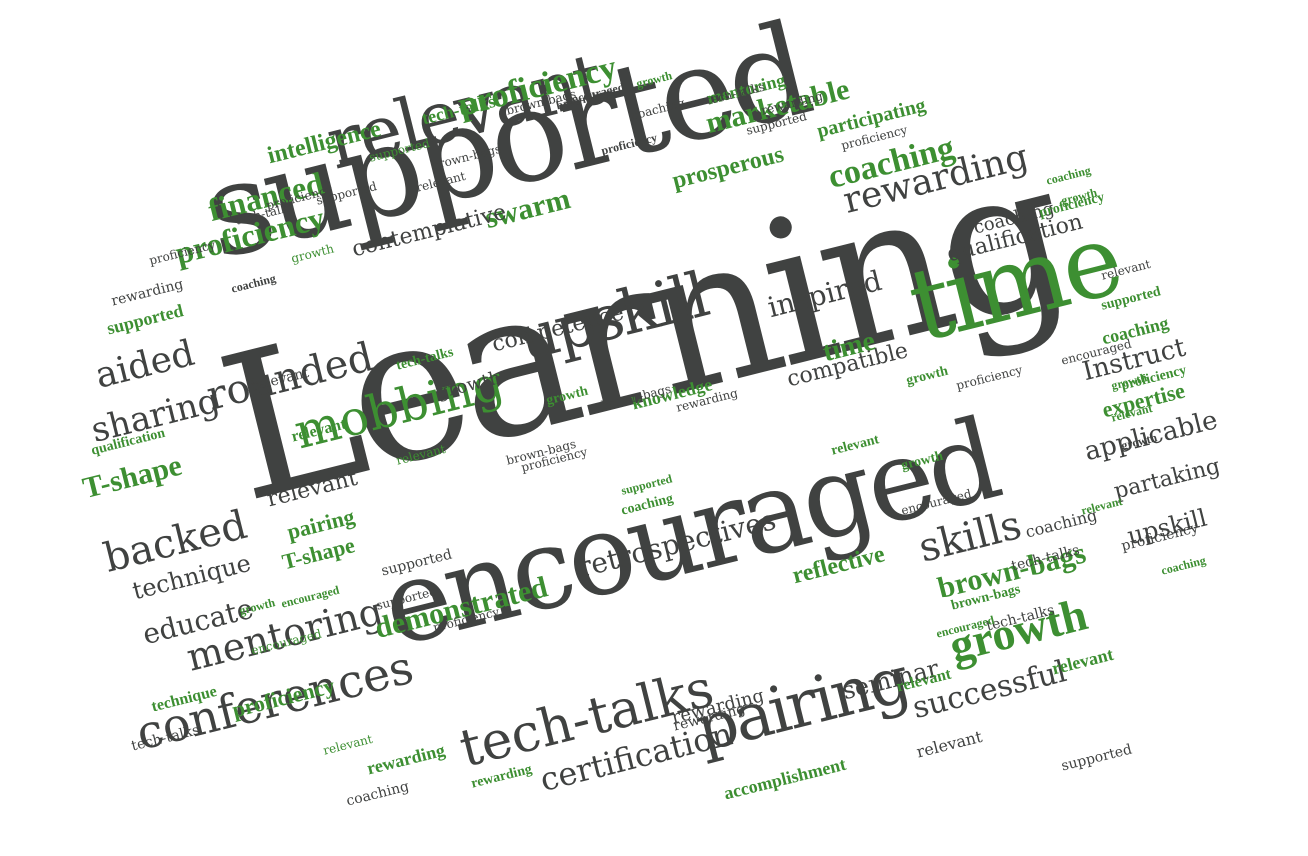  Describe the element at coordinates (145, 364) in the screenshot. I see `cloud-word: aided` at that location.